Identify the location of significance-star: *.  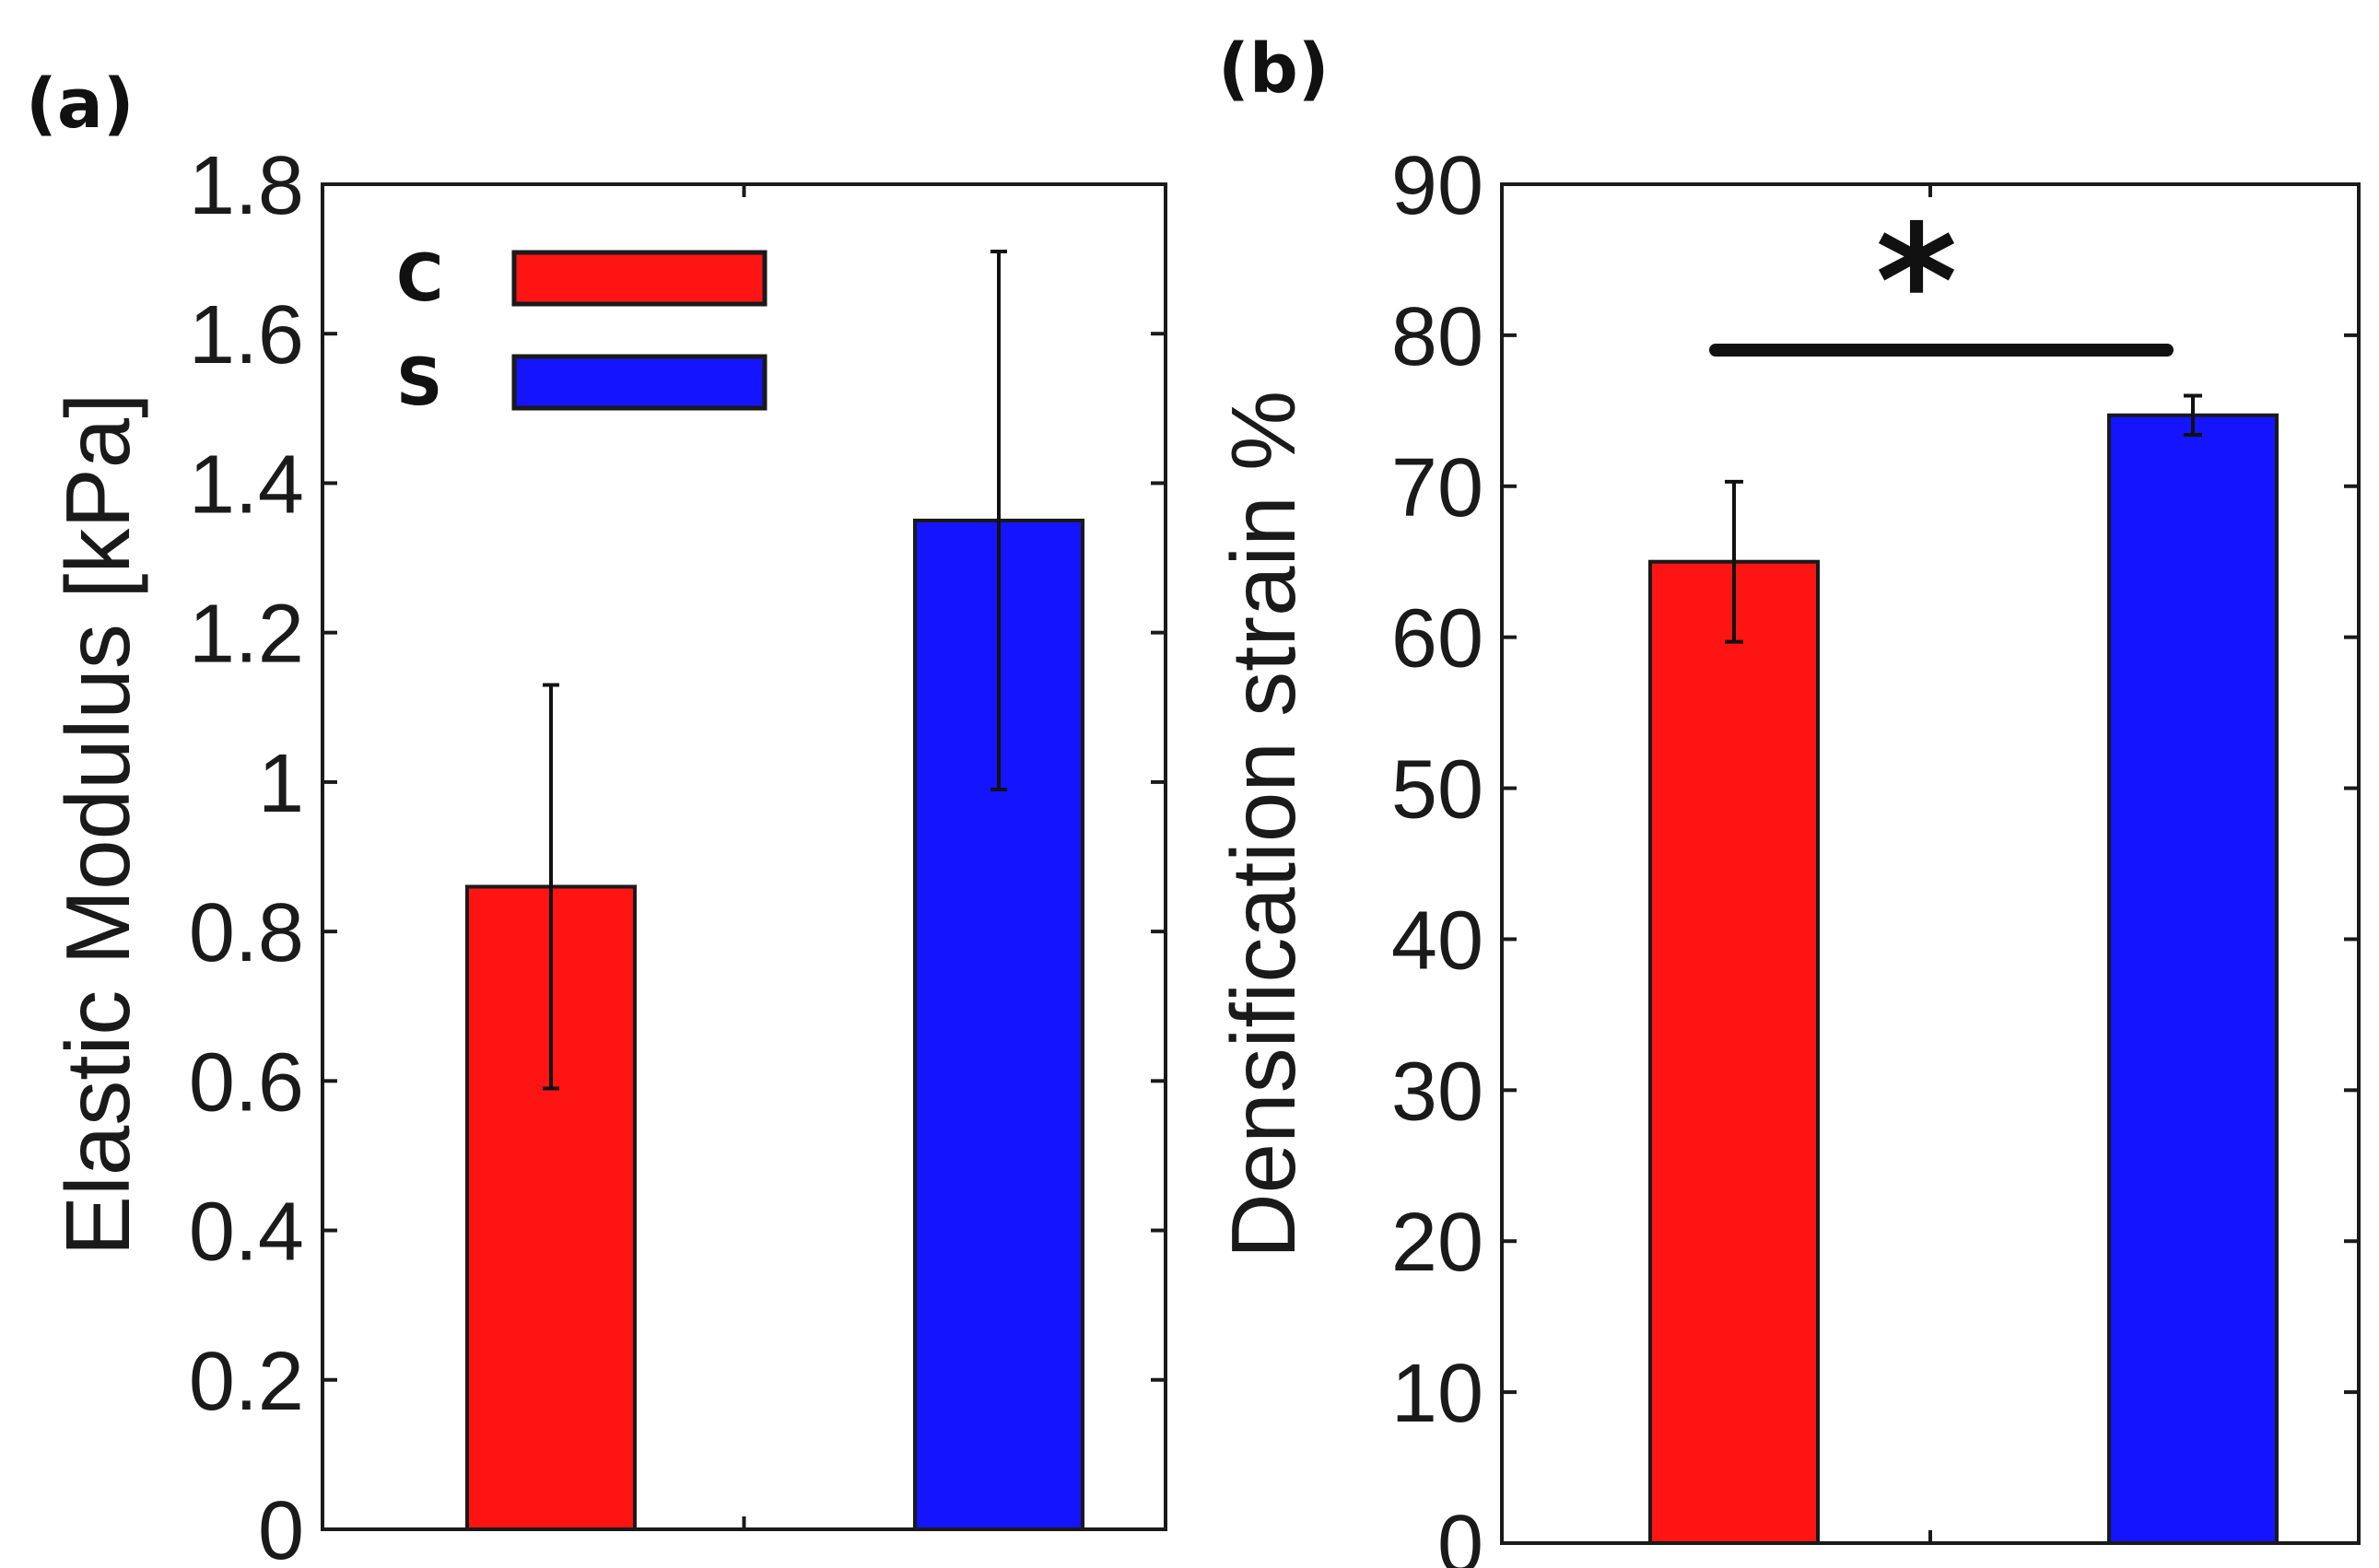
(1917, 283).